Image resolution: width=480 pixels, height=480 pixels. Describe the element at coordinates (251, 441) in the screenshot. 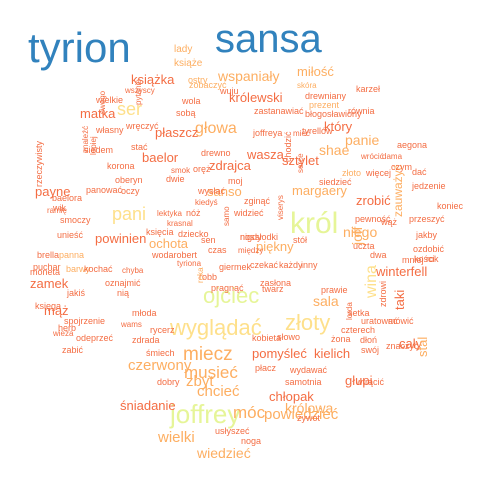

I see `word-175: noga` at that location.